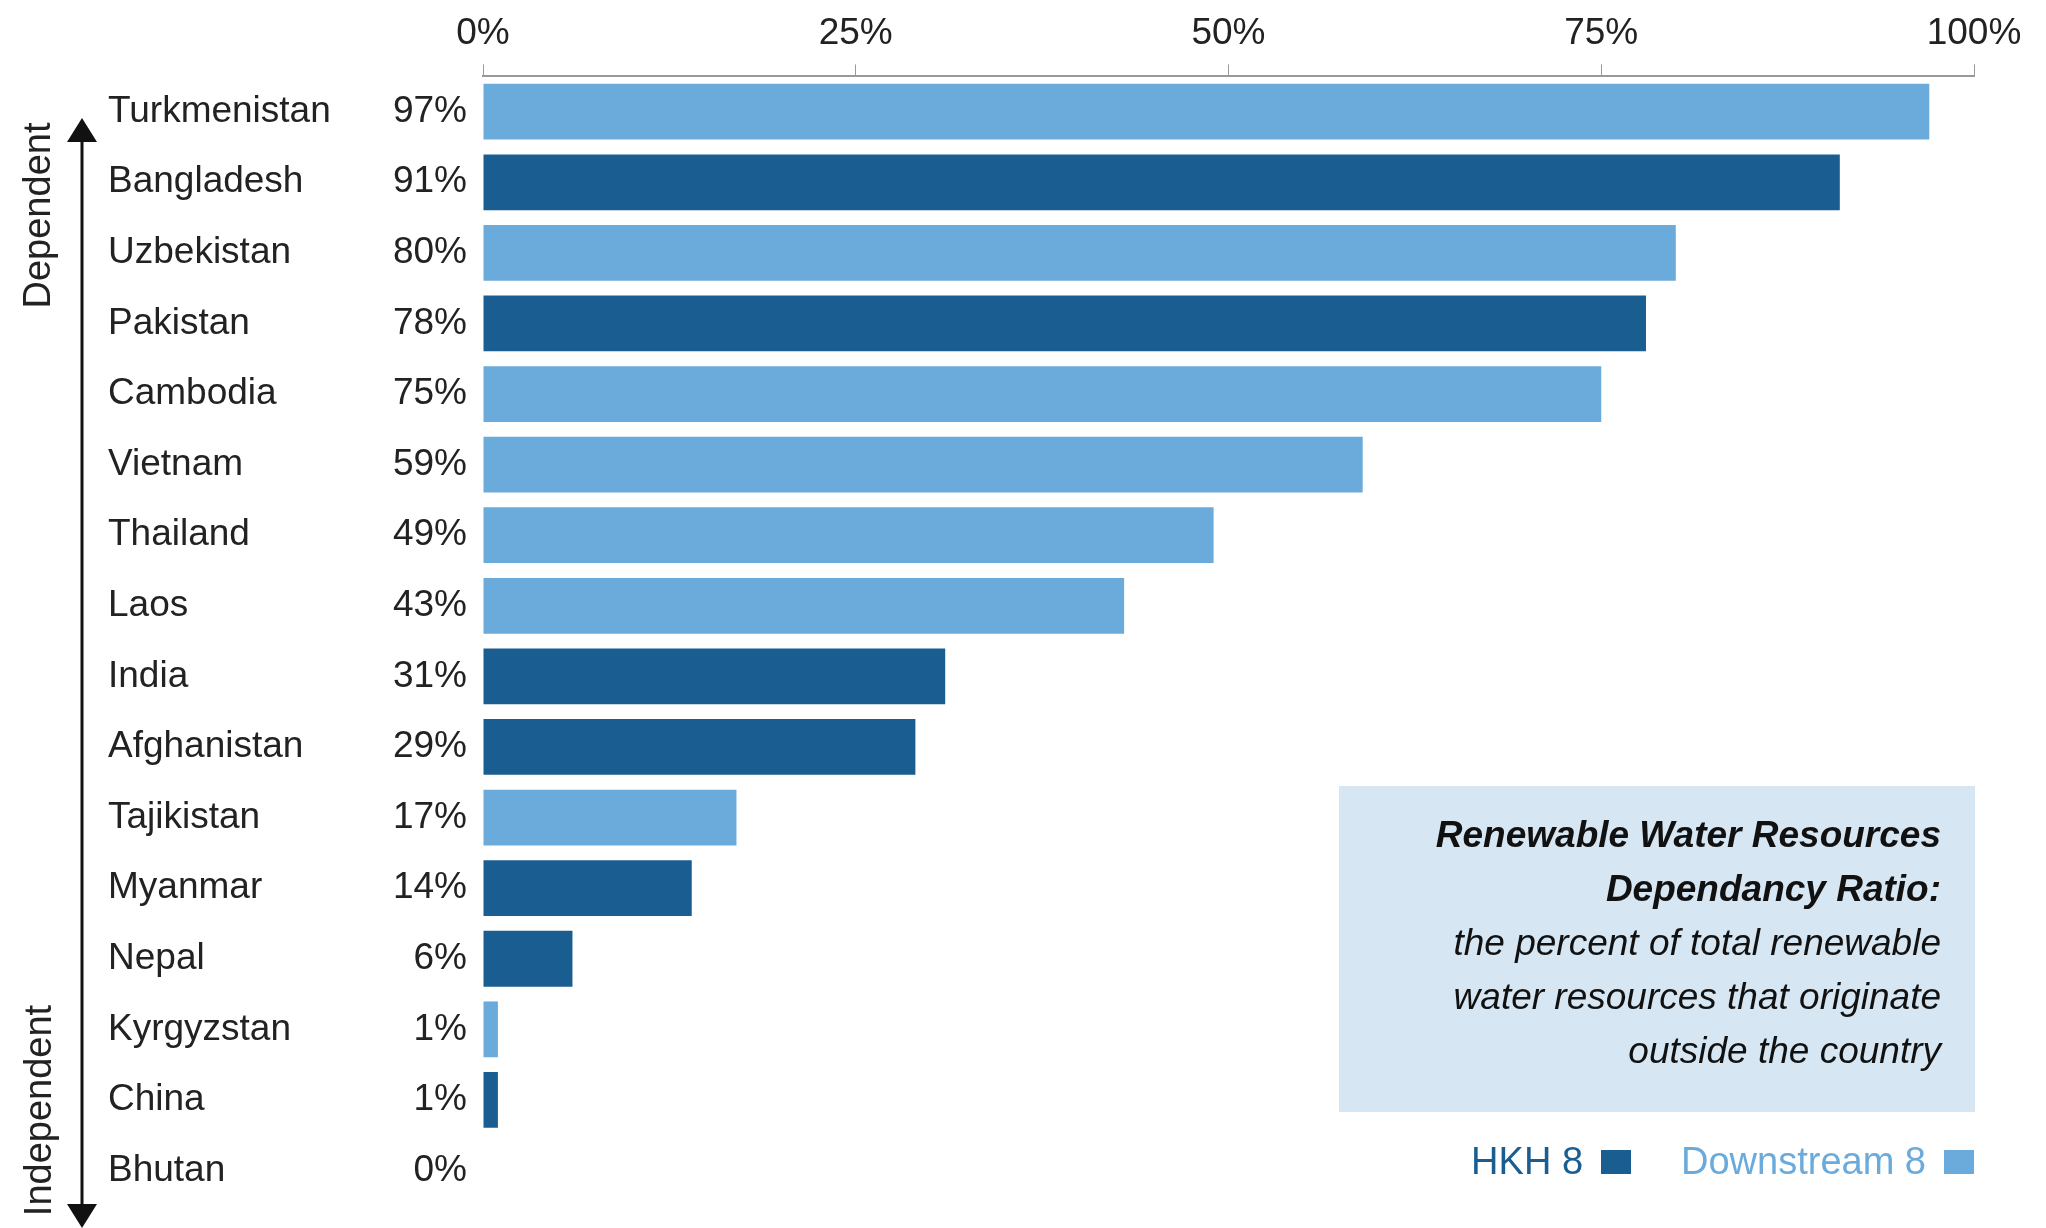 This screenshot has height=1228, width=2046. What do you see at coordinates (157, 1098) in the screenshot?
I see `y-tick-label: China` at bounding box center [157, 1098].